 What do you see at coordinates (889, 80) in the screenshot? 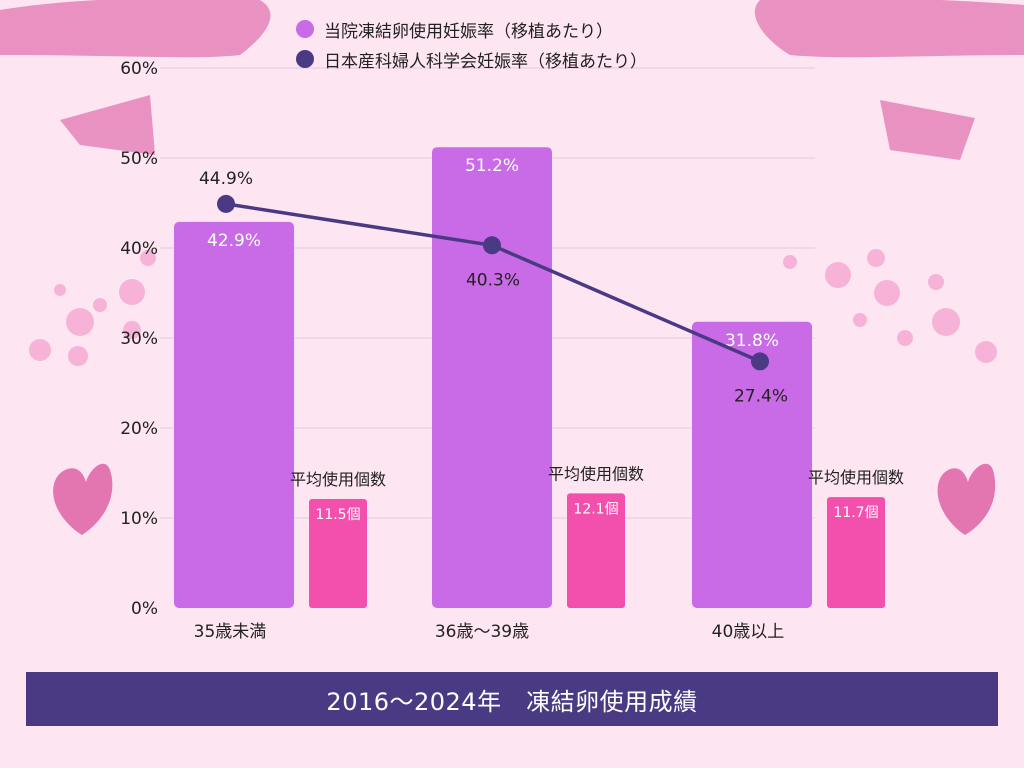
I see `ribbon-right-decoration` at bounding box center [889, 80].